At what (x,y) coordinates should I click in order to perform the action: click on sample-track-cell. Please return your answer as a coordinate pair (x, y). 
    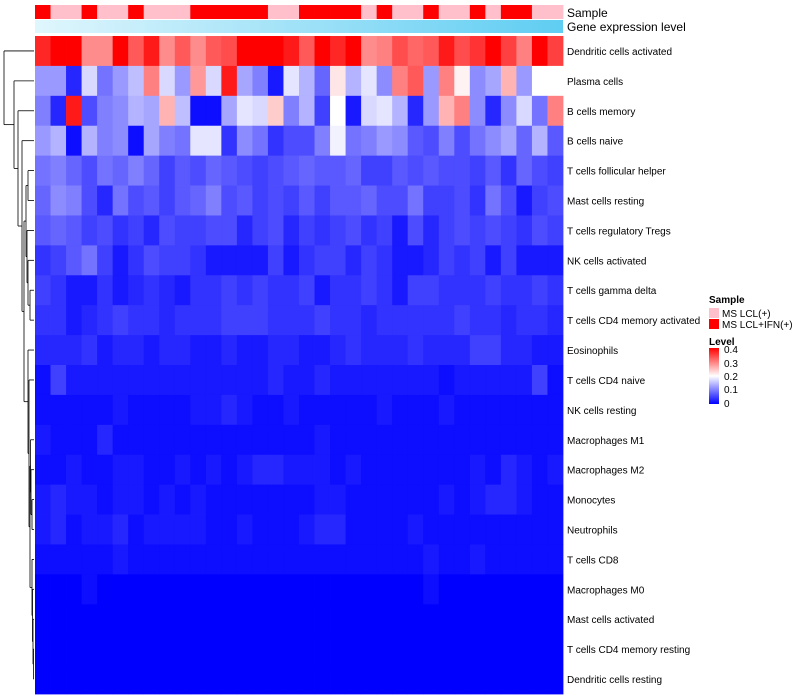
    Looking at the image, I should click on (167, 12).